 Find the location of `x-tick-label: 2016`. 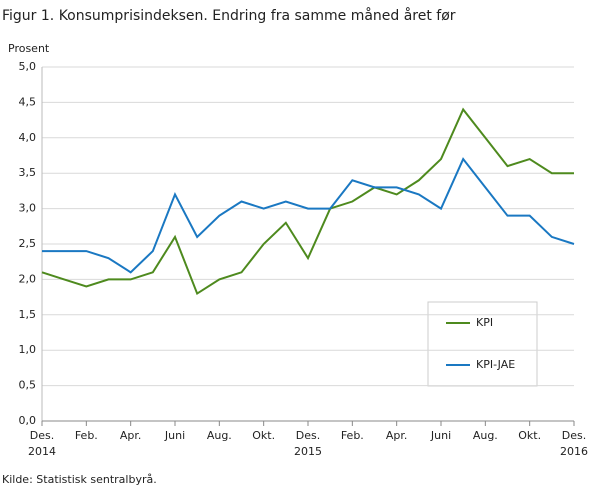

x-tick-label: 2016 is located at coordinates (574, 451).